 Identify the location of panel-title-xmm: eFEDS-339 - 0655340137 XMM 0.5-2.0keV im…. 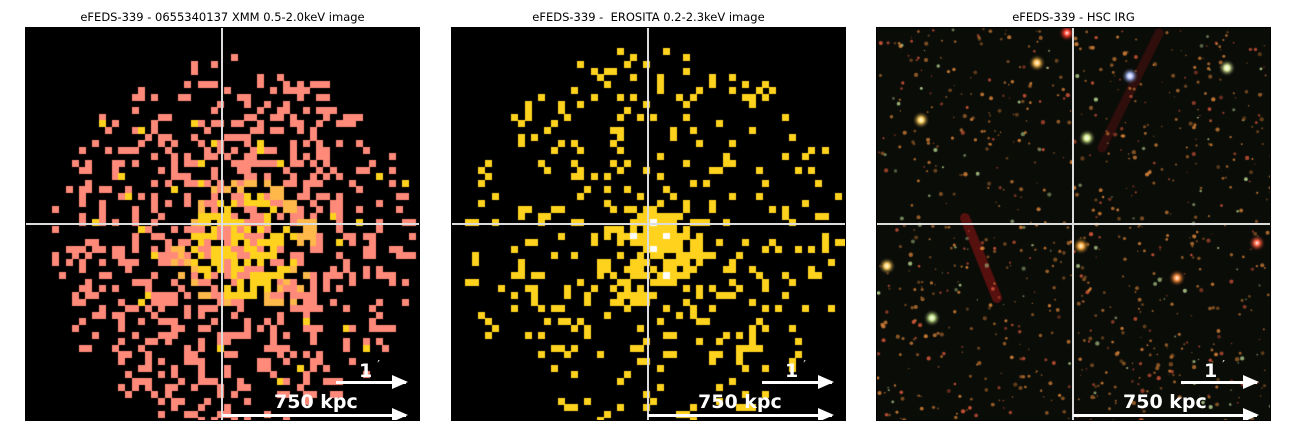
(222, 17).